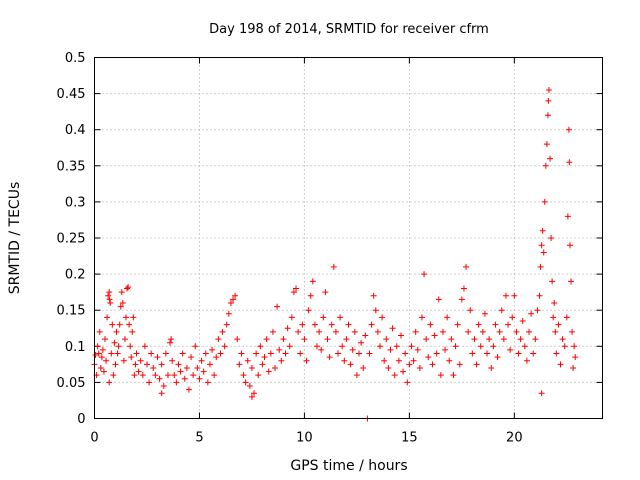  What do you see at coordinates (15, 238) in the screenshot?
I see `y-axis-label: SRMTID / TECUs` at bounding box center [15, 238].